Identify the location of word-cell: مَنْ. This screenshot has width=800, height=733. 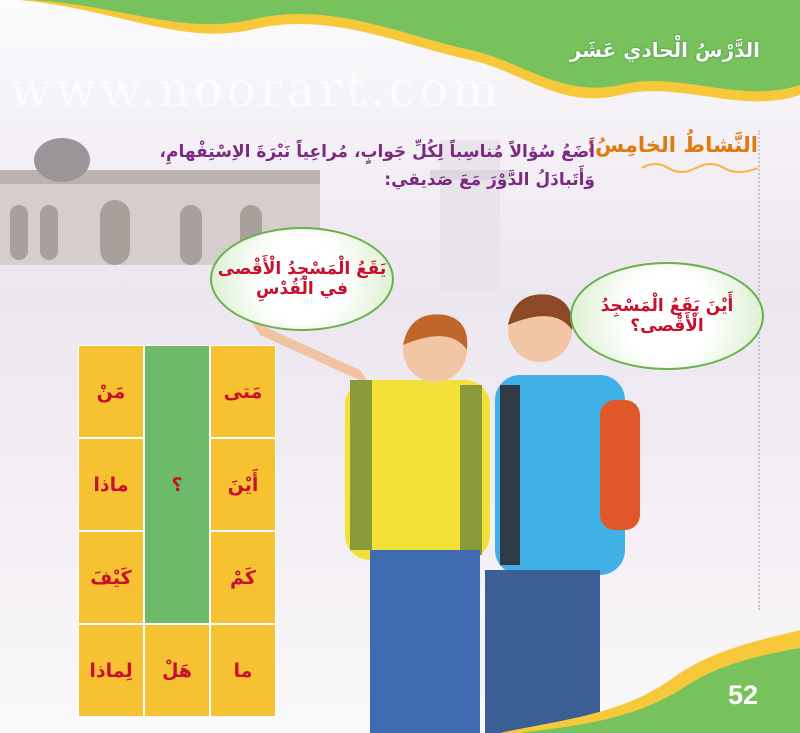
(111, 391).